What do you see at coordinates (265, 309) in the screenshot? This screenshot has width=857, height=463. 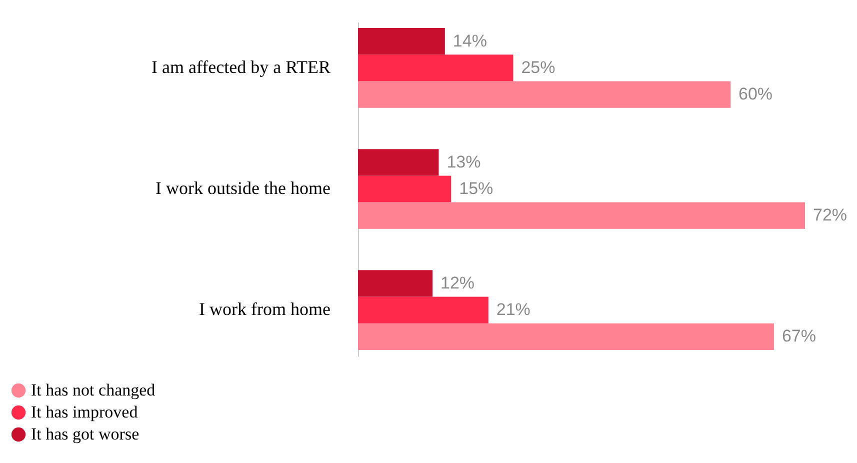 I see `y-tick-label: I work from home` at bounding box center [265, 309].